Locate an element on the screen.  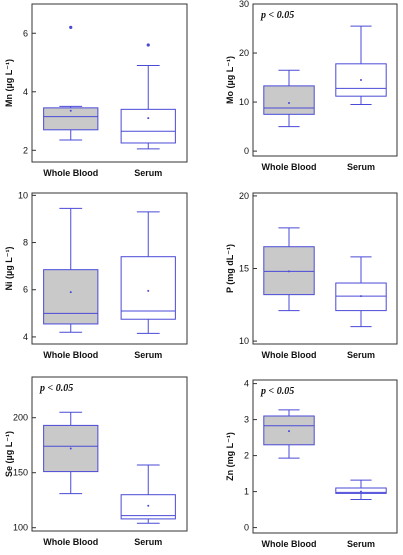
box-ni-whole-blood is located at coordinates (71, 270).